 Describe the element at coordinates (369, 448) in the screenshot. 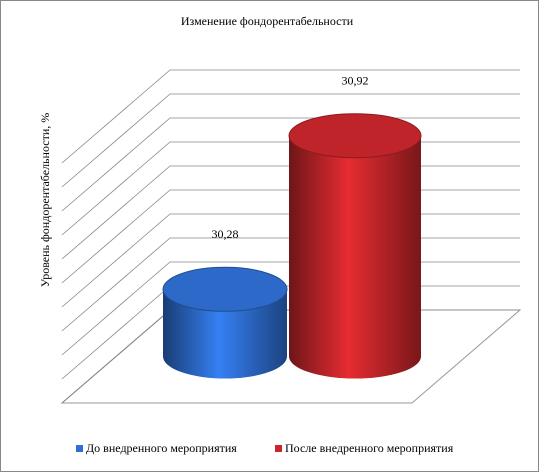

I see `legend-label: После внедренного мероприятия` at that location.